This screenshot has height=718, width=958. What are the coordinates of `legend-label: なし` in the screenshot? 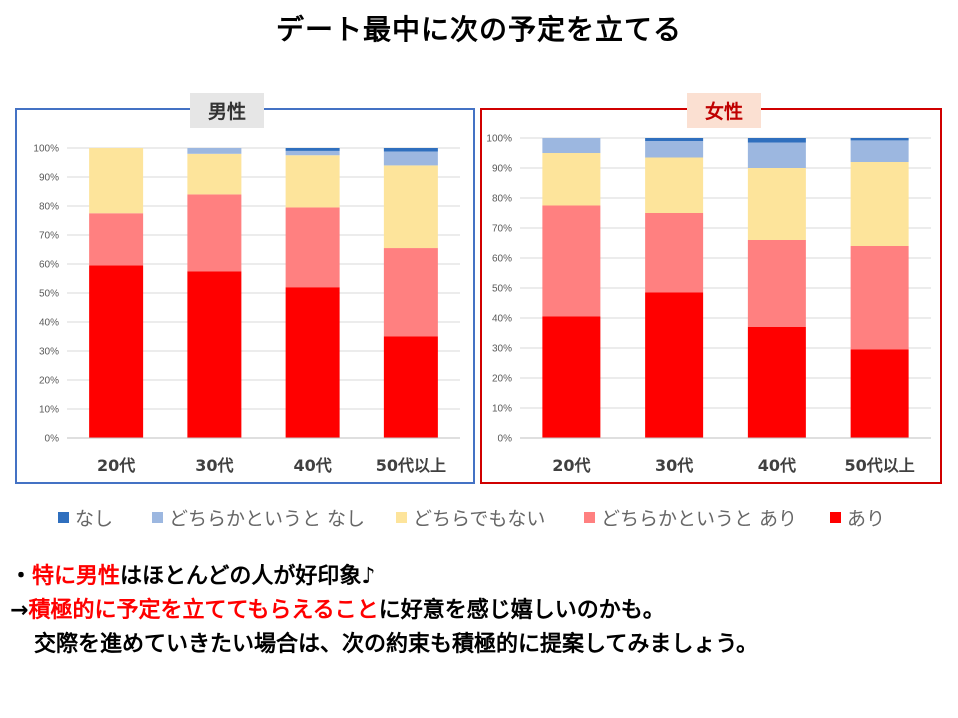 It's located at (94, 519).